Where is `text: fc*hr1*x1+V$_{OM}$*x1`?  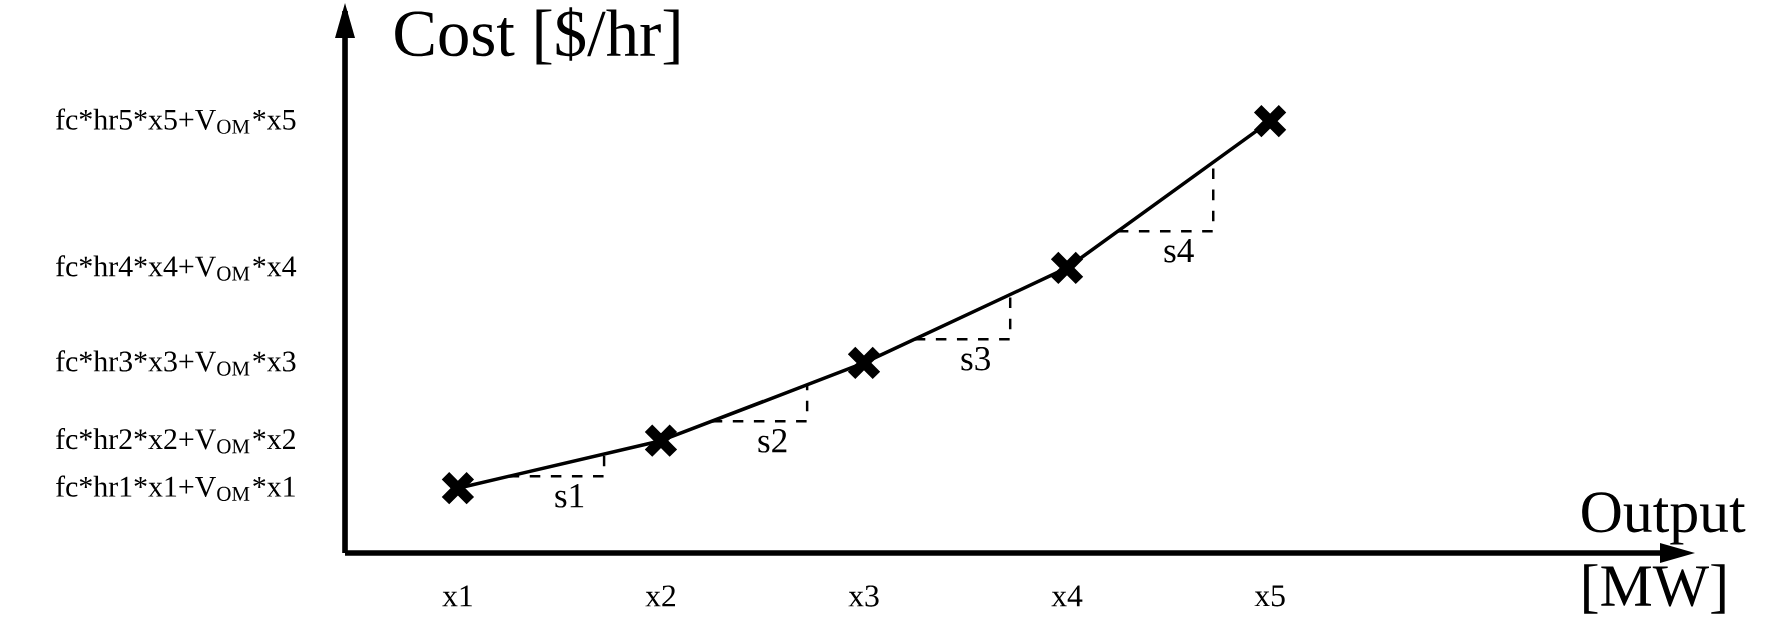 text: fc*hr1*x1+V$_{OM}$*x1 is located at coordinates (175, 488).